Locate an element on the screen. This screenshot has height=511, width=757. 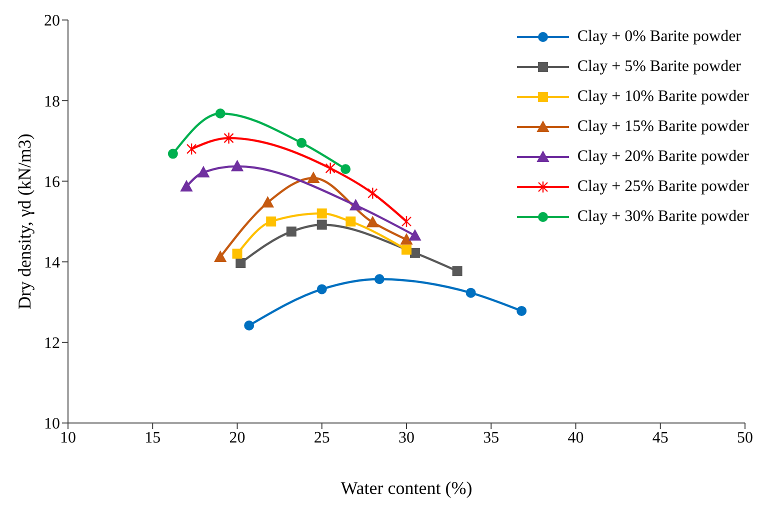
x-tick-label: 10 is located at coordinates (68, 437).